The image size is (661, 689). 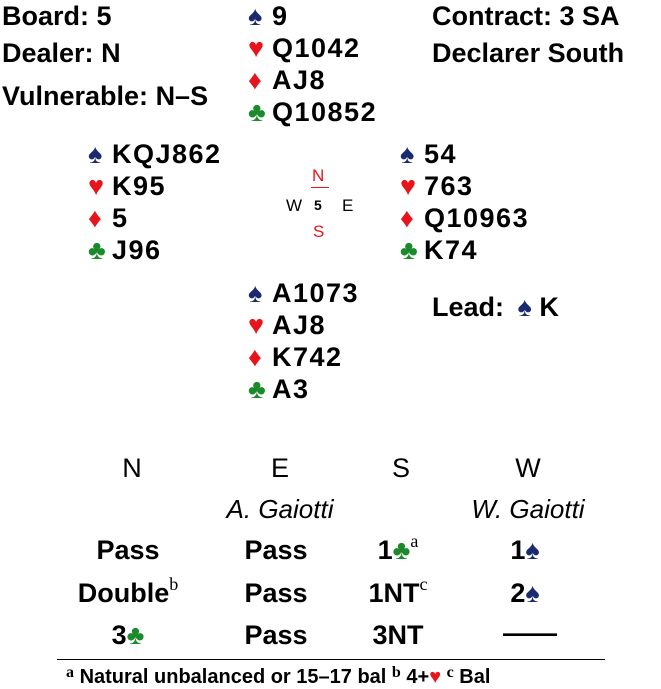 What do you see at coordinates (137, 250) in the screenshot?
I see `west-clubs: J96` at bounding box center [137, 250].